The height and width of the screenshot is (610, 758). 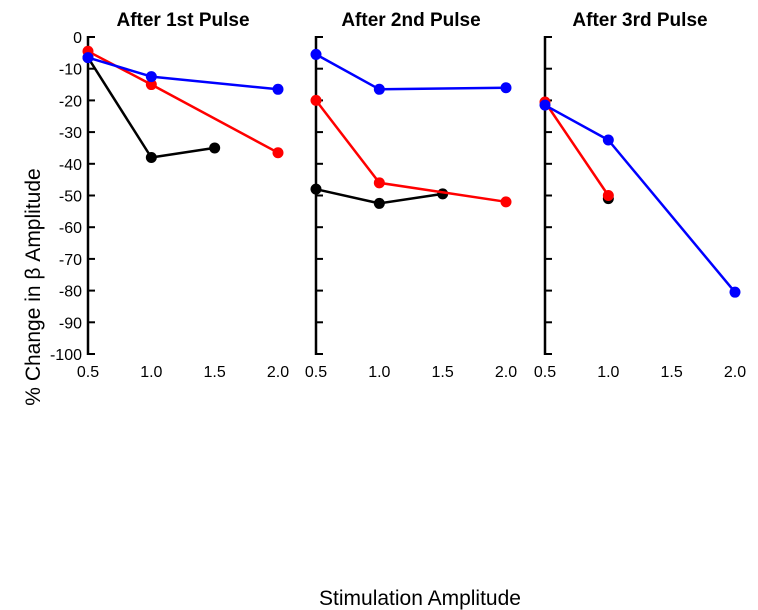 What do you see at coordinates (70, 260) in the screenshot?
I see `y-tick-label: -70` at bounding box center [70, 260].